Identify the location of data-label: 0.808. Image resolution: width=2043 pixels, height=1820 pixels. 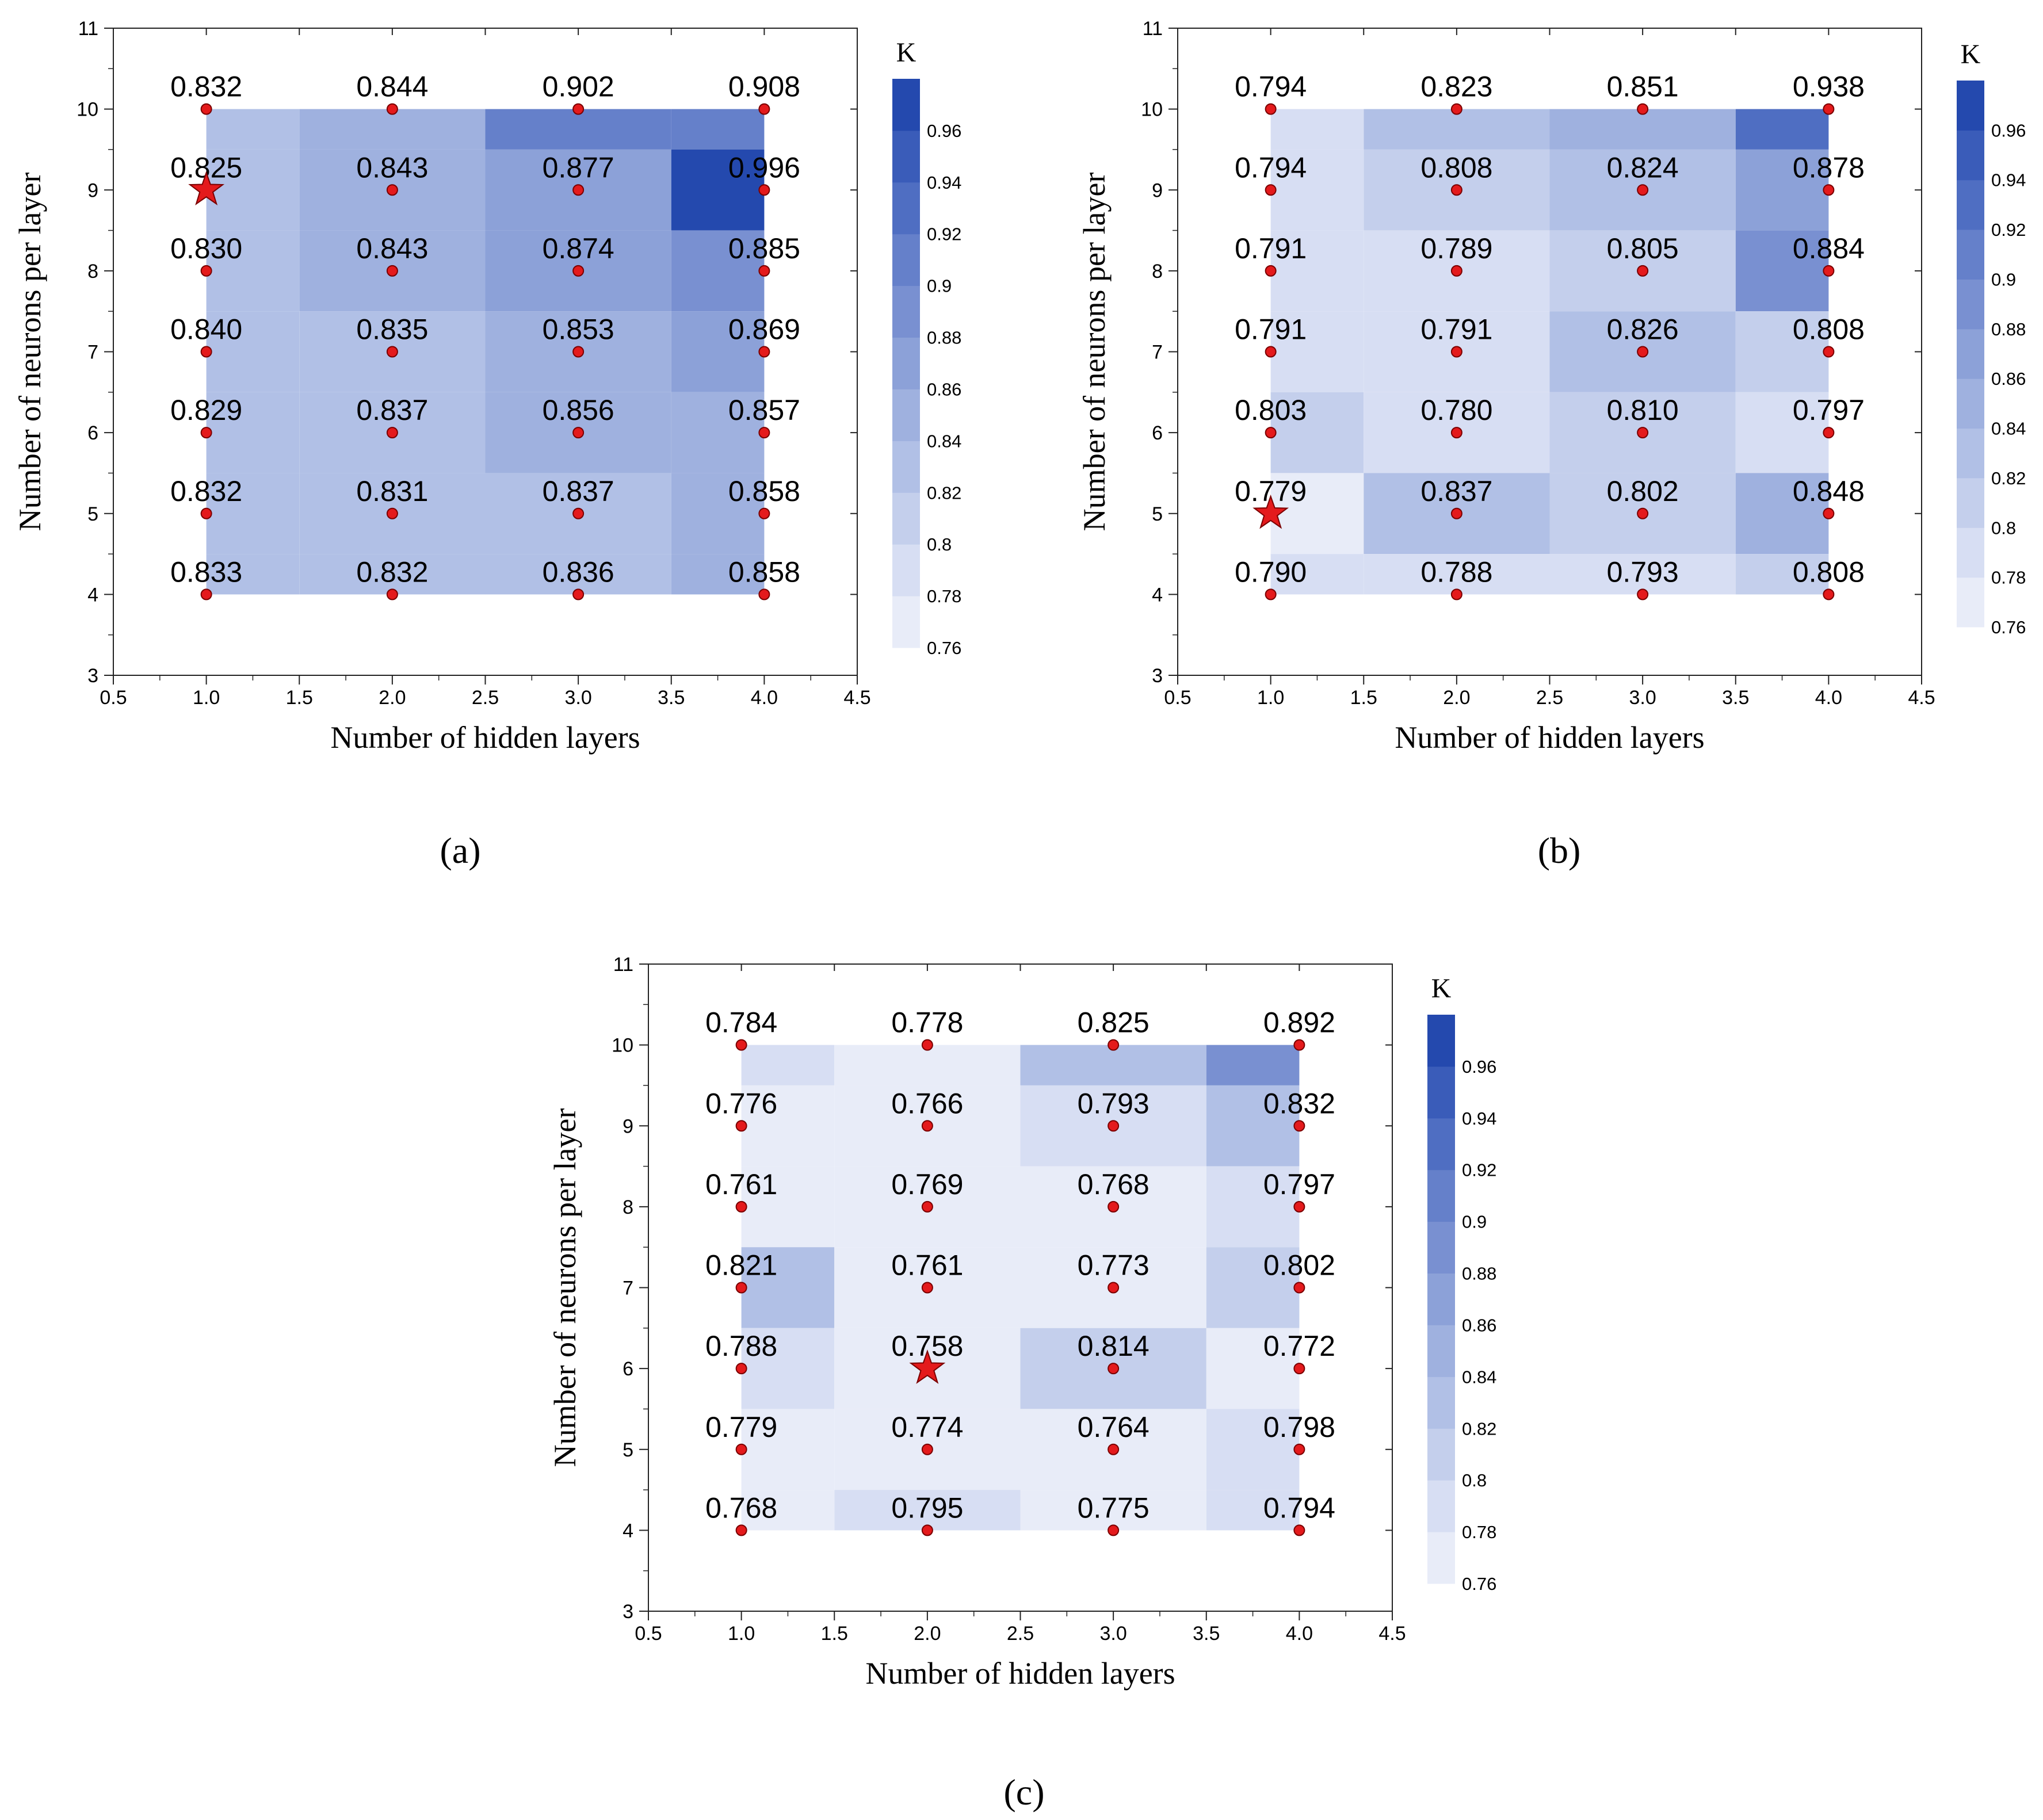
(1829, 329).